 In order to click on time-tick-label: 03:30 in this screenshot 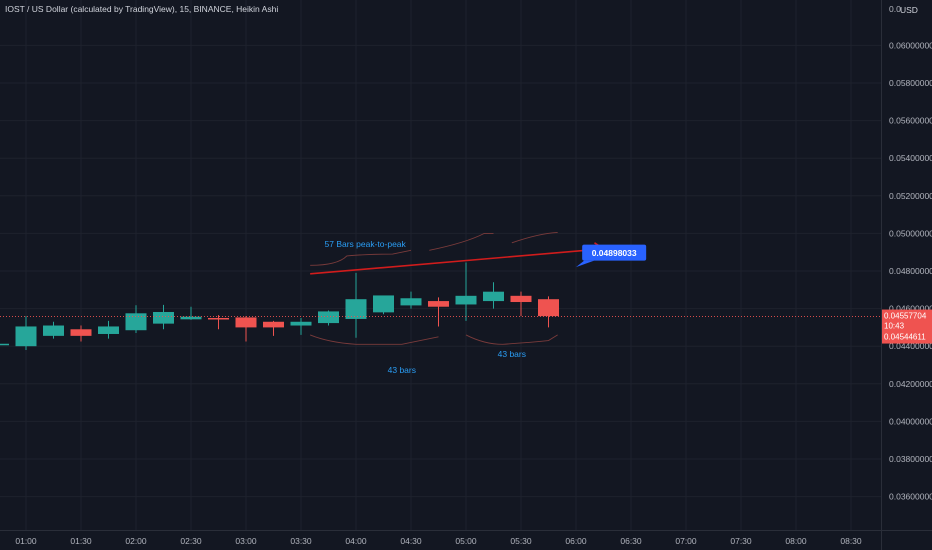, I will do `click(301, 541)`.